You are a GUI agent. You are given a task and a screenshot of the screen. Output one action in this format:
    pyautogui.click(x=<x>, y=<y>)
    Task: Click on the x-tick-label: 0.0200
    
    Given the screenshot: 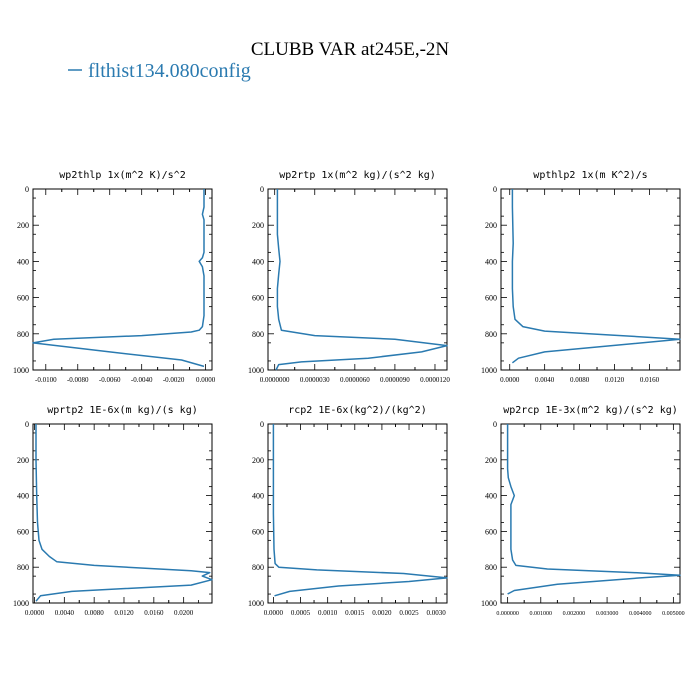 What is the action you would take?
    pyautogui.click(x=184, y=613)
    